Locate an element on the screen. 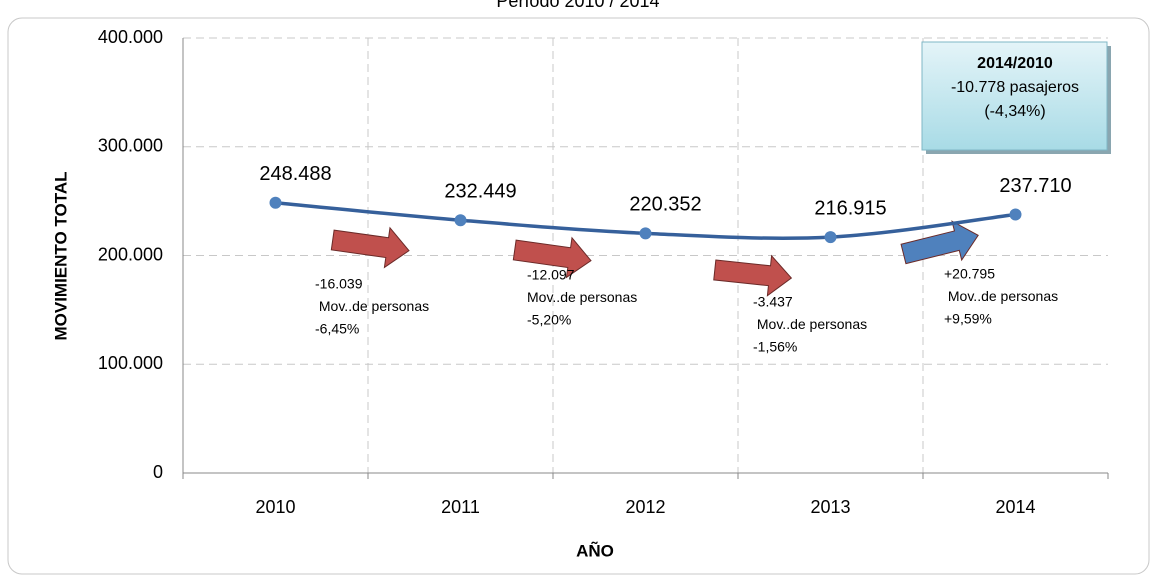 This screenshot has width=1155, height=579. data-label: 248.488 is located at coordinates (295, 174).